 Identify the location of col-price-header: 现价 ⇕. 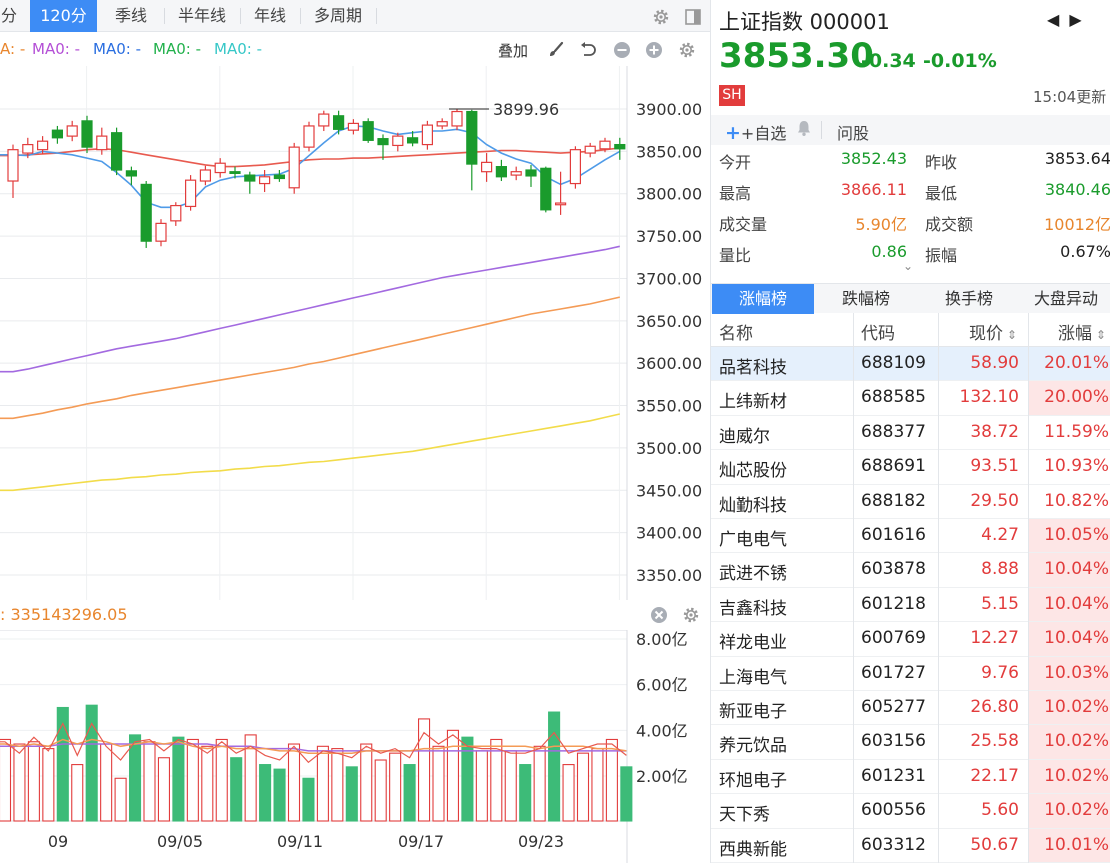
(993, 331).